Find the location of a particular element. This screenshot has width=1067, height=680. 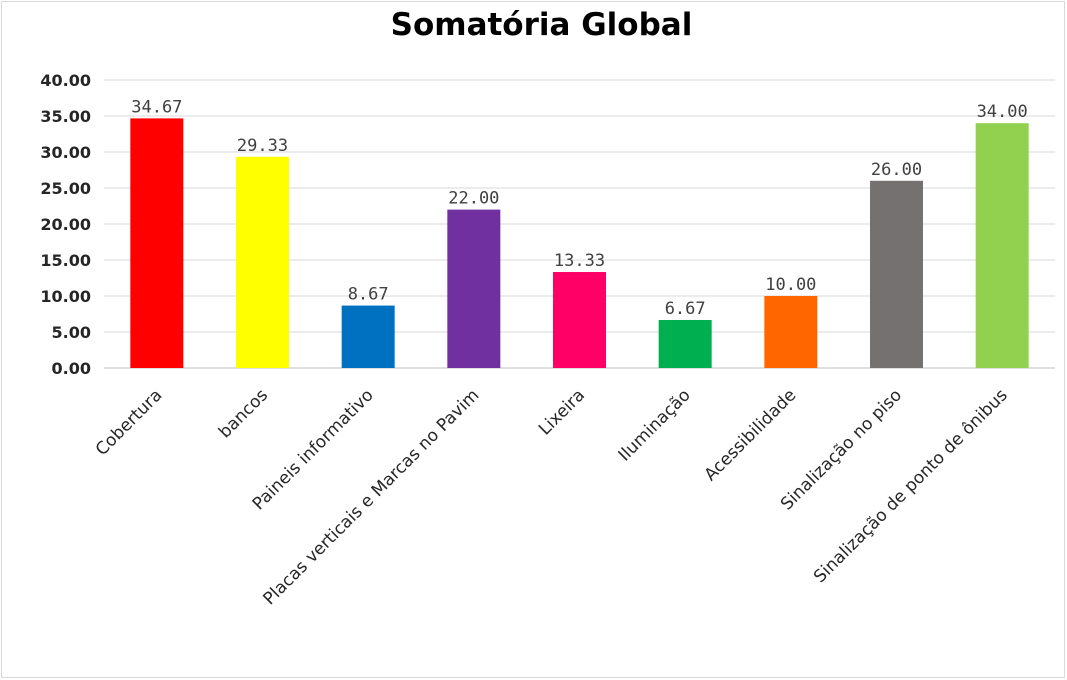

x-tick-label: Placas verticais e Marcas no Pavim is located at coordinates (372, 497).